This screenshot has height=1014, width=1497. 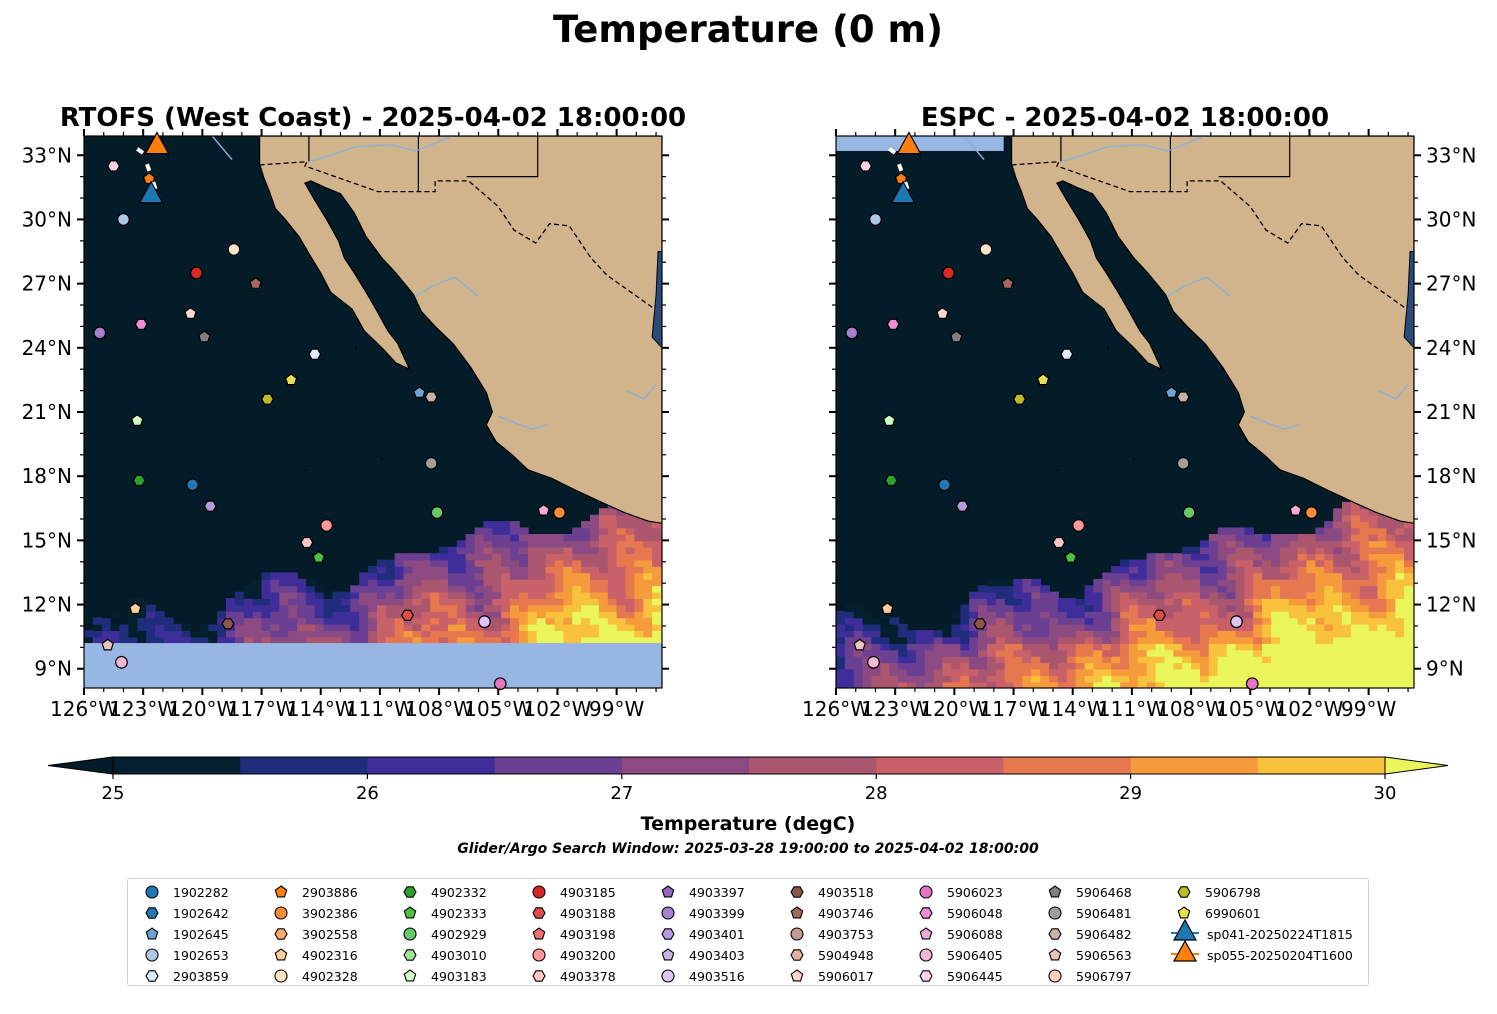 I want to click on x-tick-label: 117°W, so click(x=262, y=709).